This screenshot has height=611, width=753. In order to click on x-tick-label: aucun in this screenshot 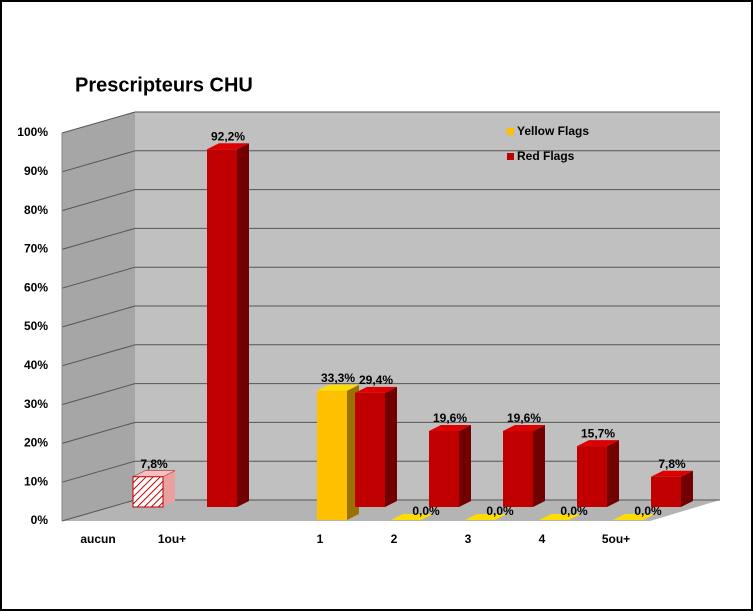, I will do `click(97, 539)`.